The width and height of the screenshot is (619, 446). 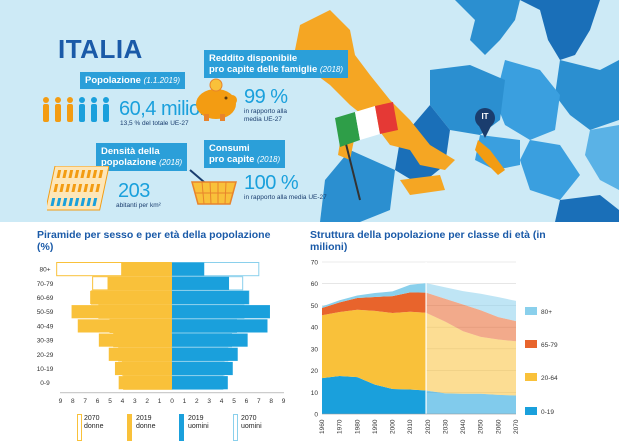 What do you see at coordinates (315, 371) in the screenshot?
I see `area-y-tick: 20` at bounding box center [315, 371].